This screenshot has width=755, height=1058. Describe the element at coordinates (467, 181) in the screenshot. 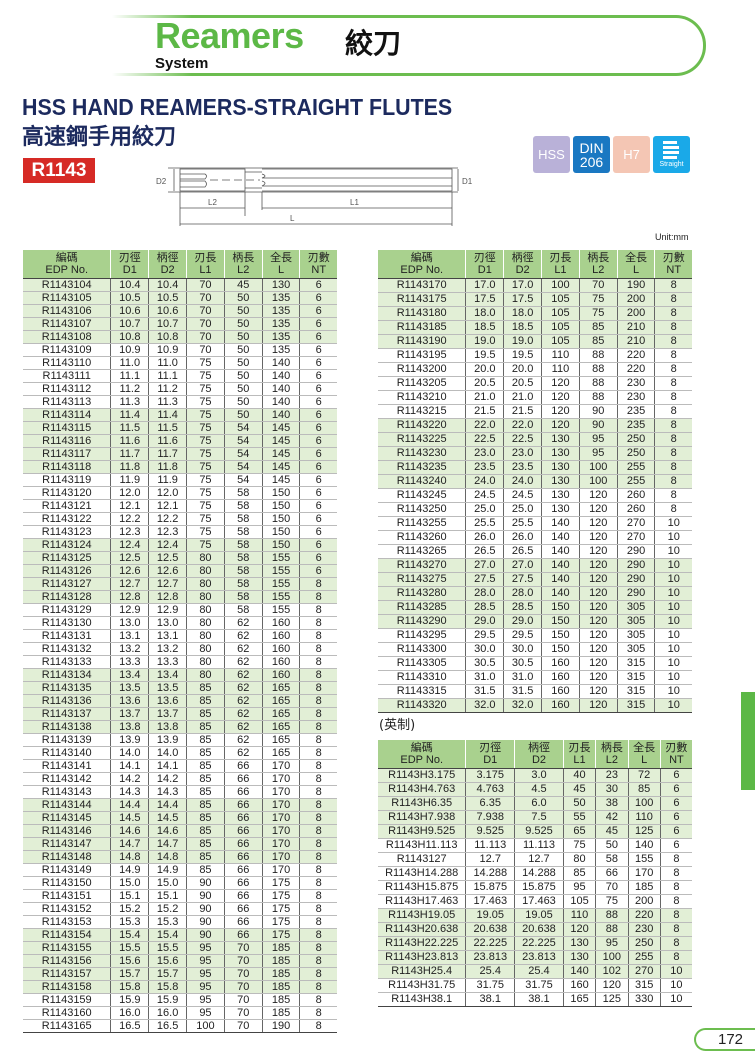

I see `d1-label: D1` at that location.